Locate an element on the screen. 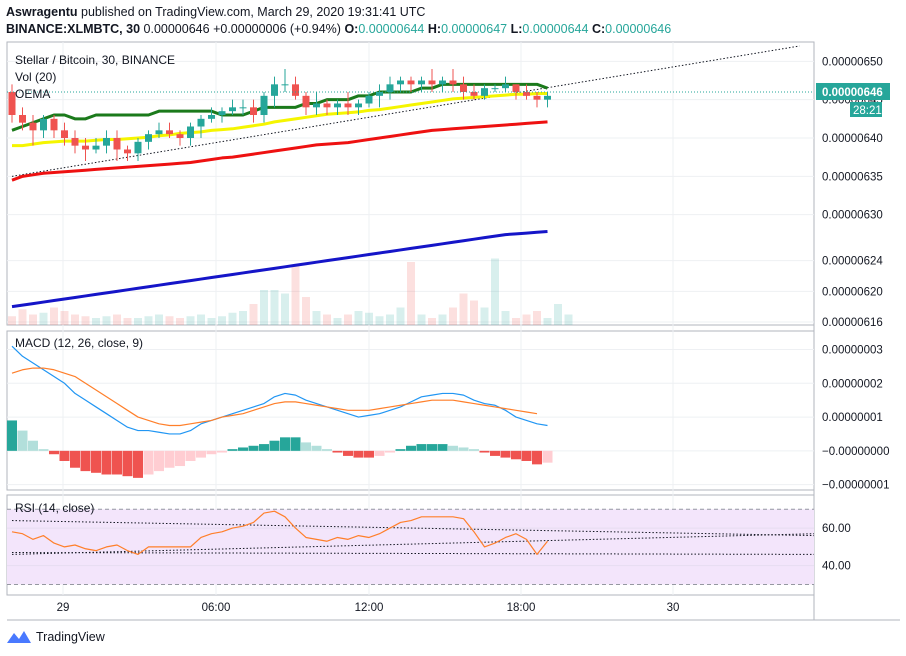 This screenshot has height=656, width=906. low-label: L: is located at coordinates (516, 29).